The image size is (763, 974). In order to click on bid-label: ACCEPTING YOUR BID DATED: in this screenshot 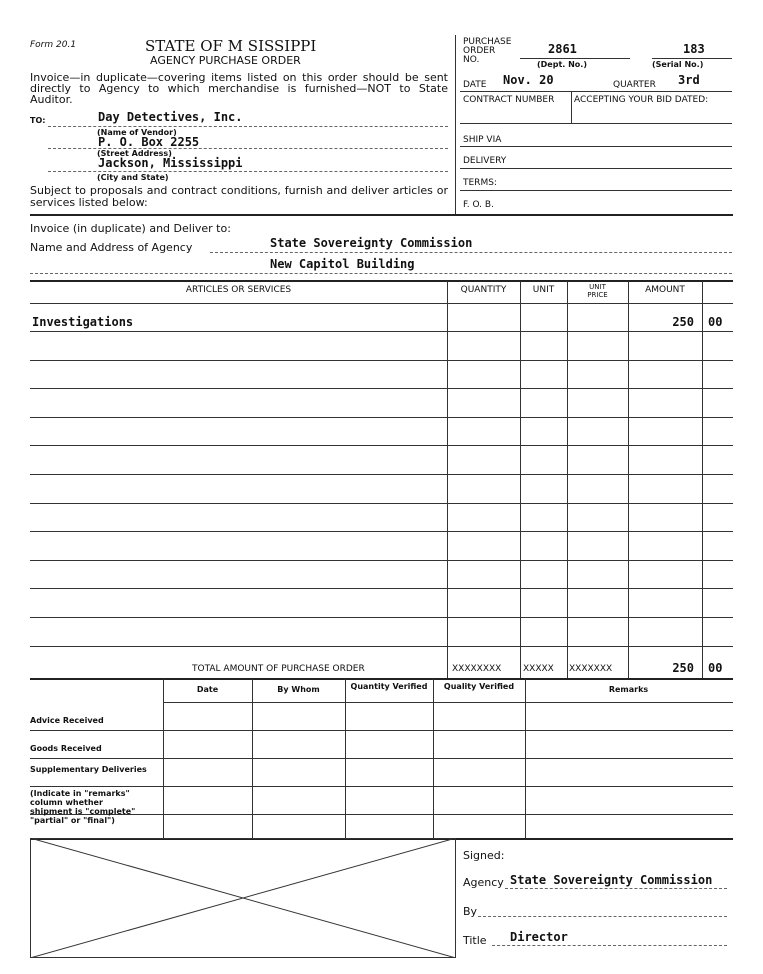, I will do `click(641, 100)`.